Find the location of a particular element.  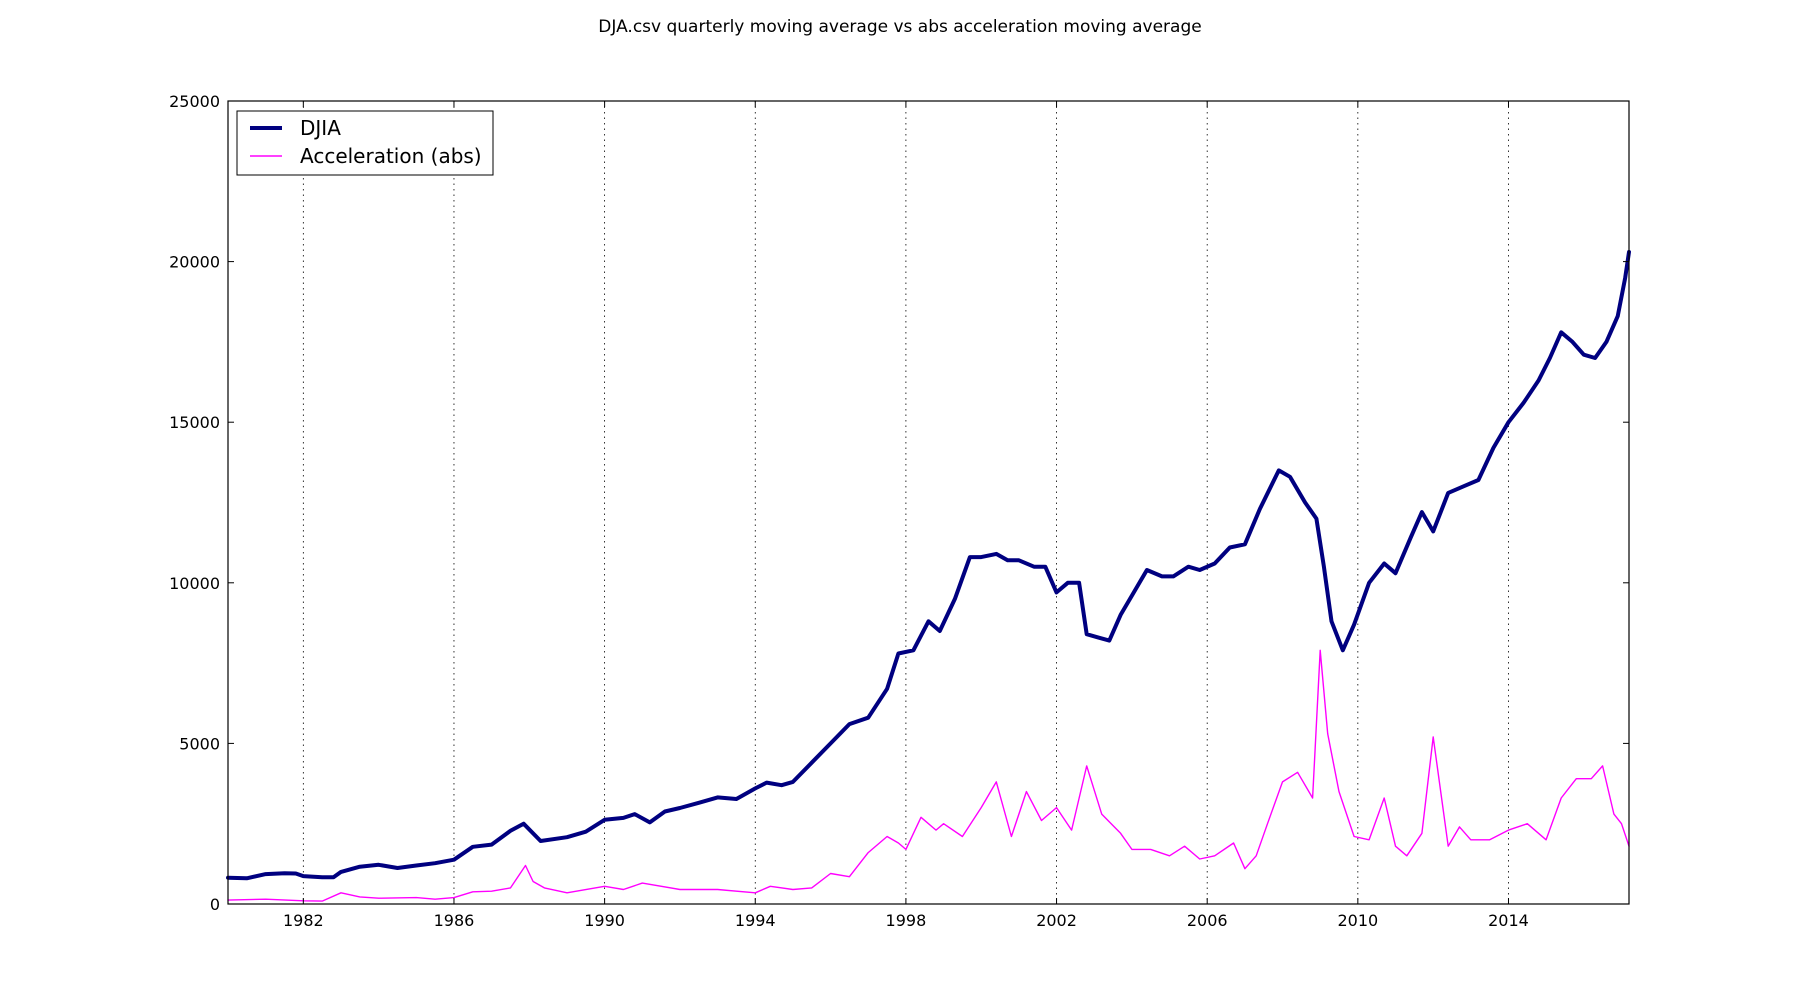

x-tick-label-1990: 1990 is located at coordinates (604, 920).